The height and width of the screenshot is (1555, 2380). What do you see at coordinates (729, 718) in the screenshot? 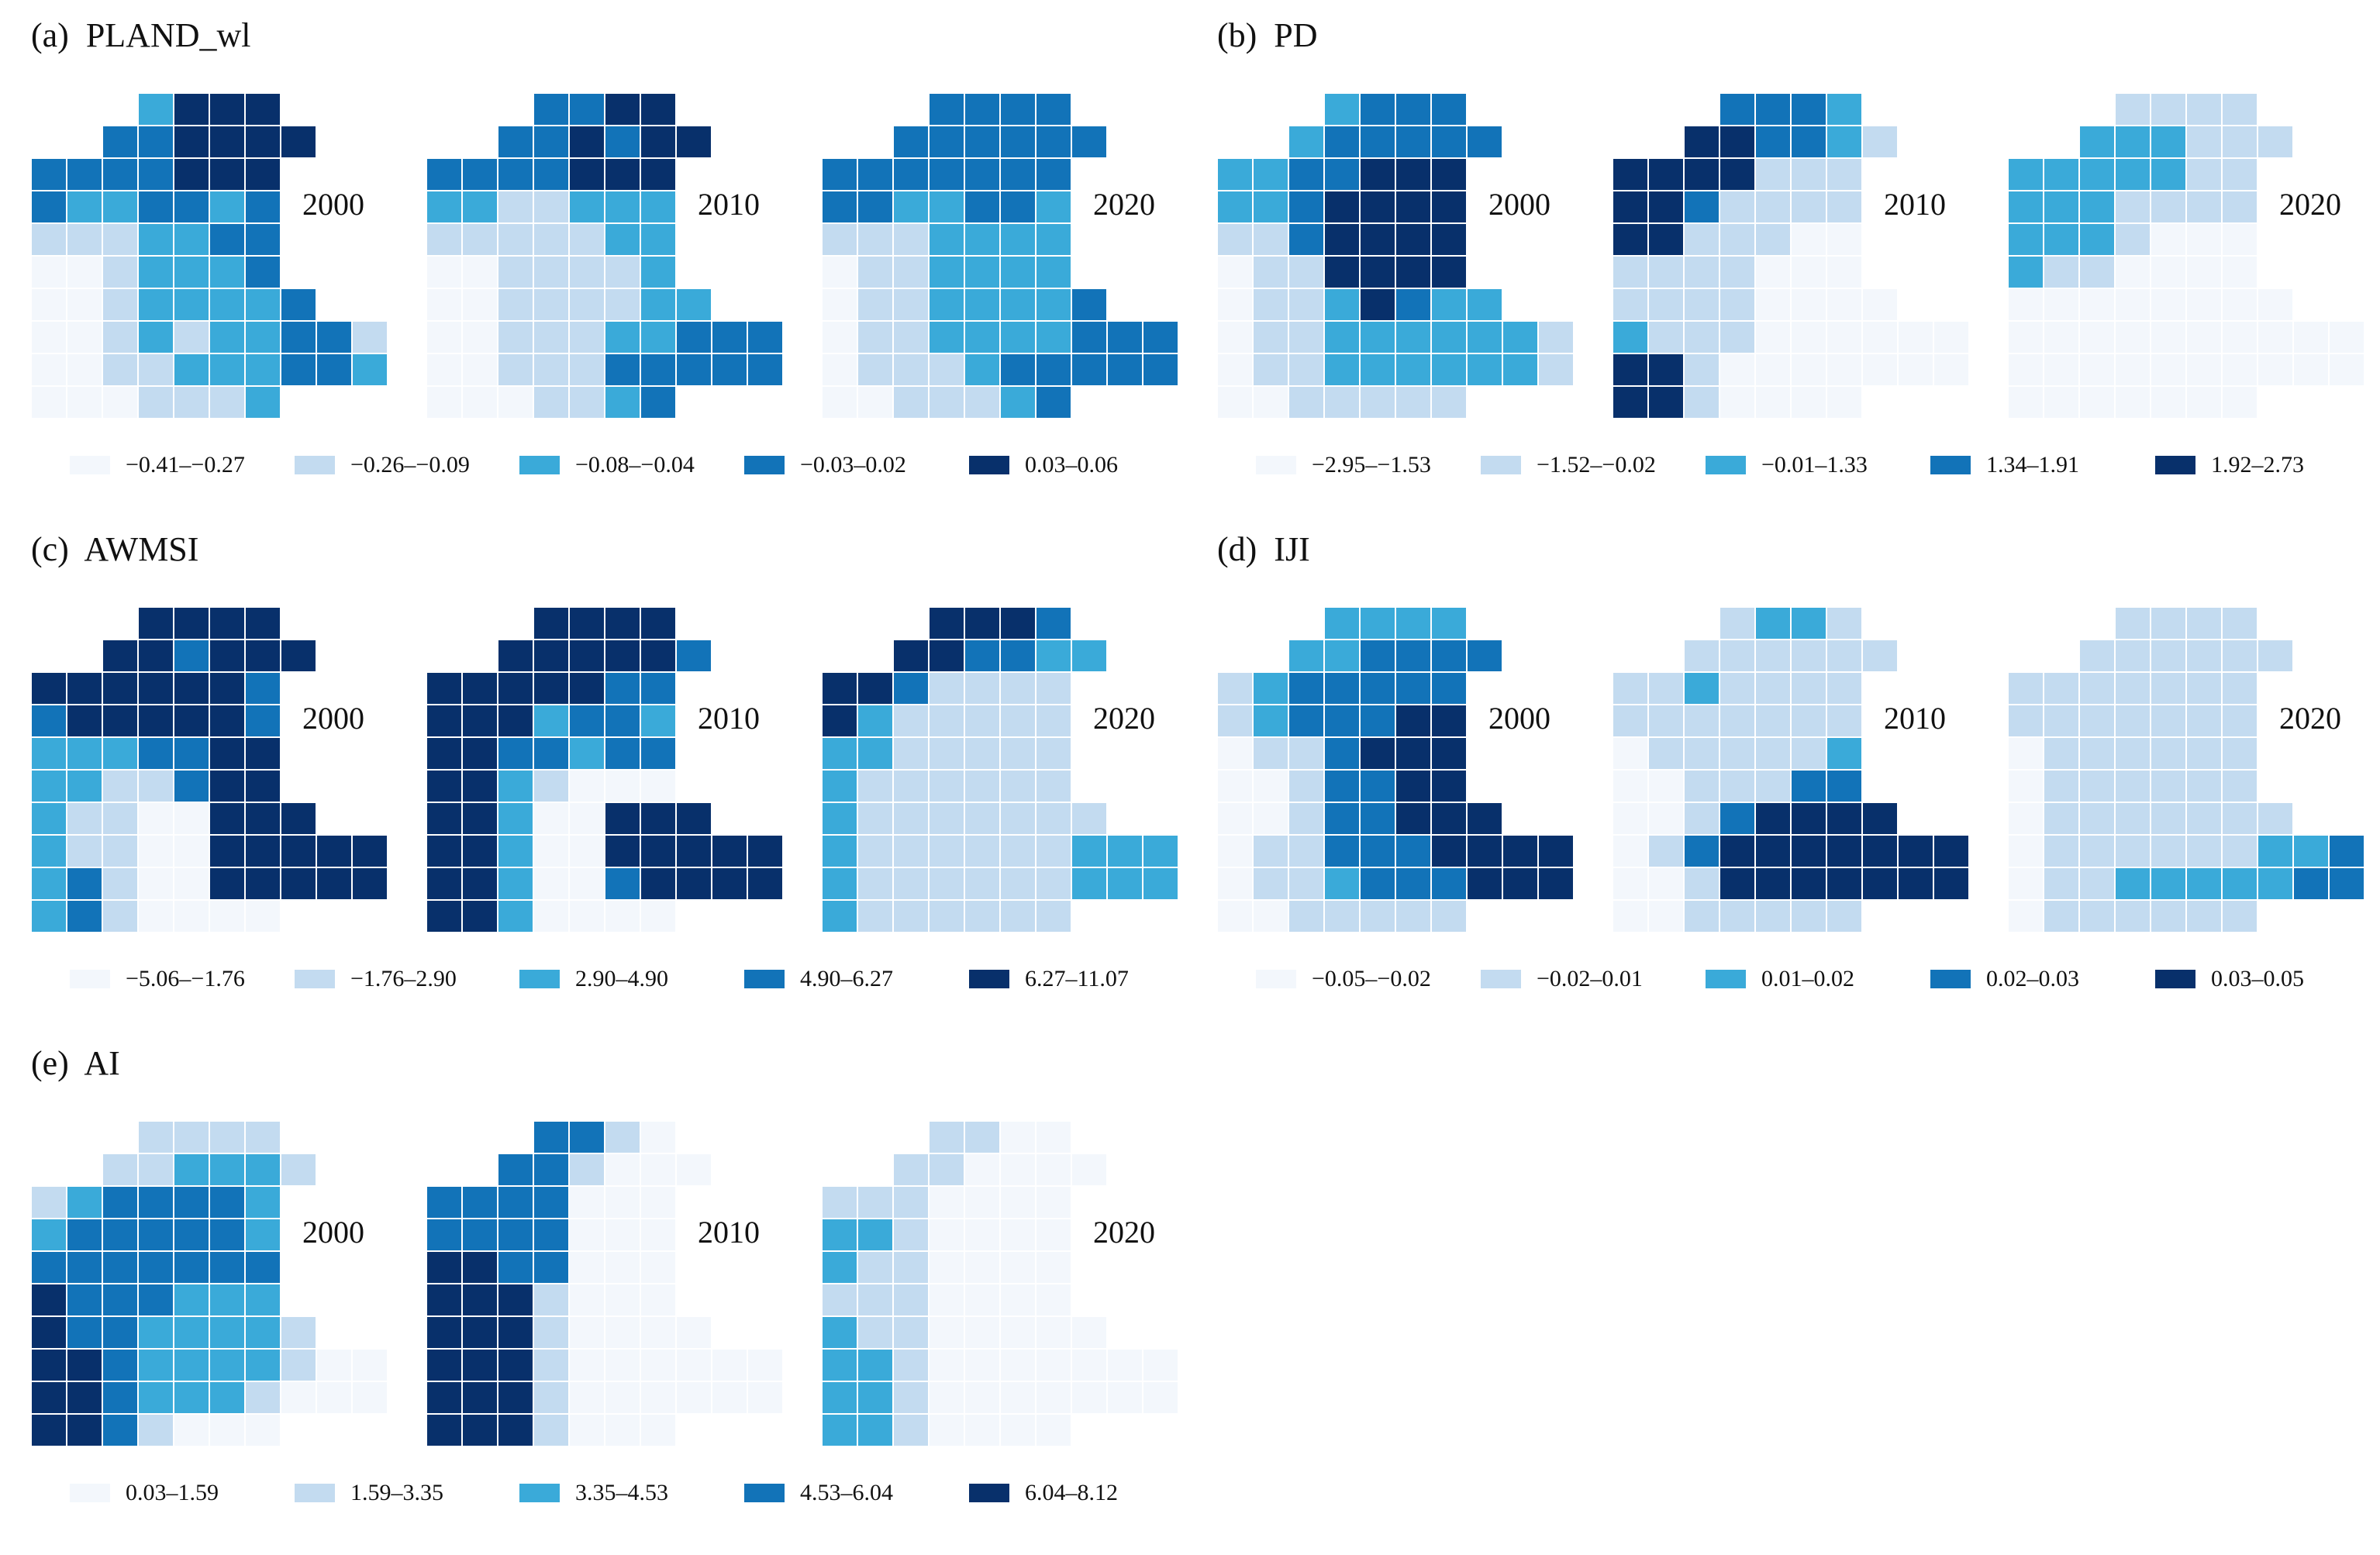
I see `year-label: 2010` at bounding box center [729, 718].